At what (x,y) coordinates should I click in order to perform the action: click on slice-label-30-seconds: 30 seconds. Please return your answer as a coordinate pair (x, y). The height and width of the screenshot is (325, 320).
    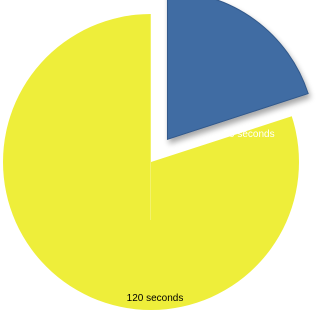
    Looking at the image, I should click on (248, 134).